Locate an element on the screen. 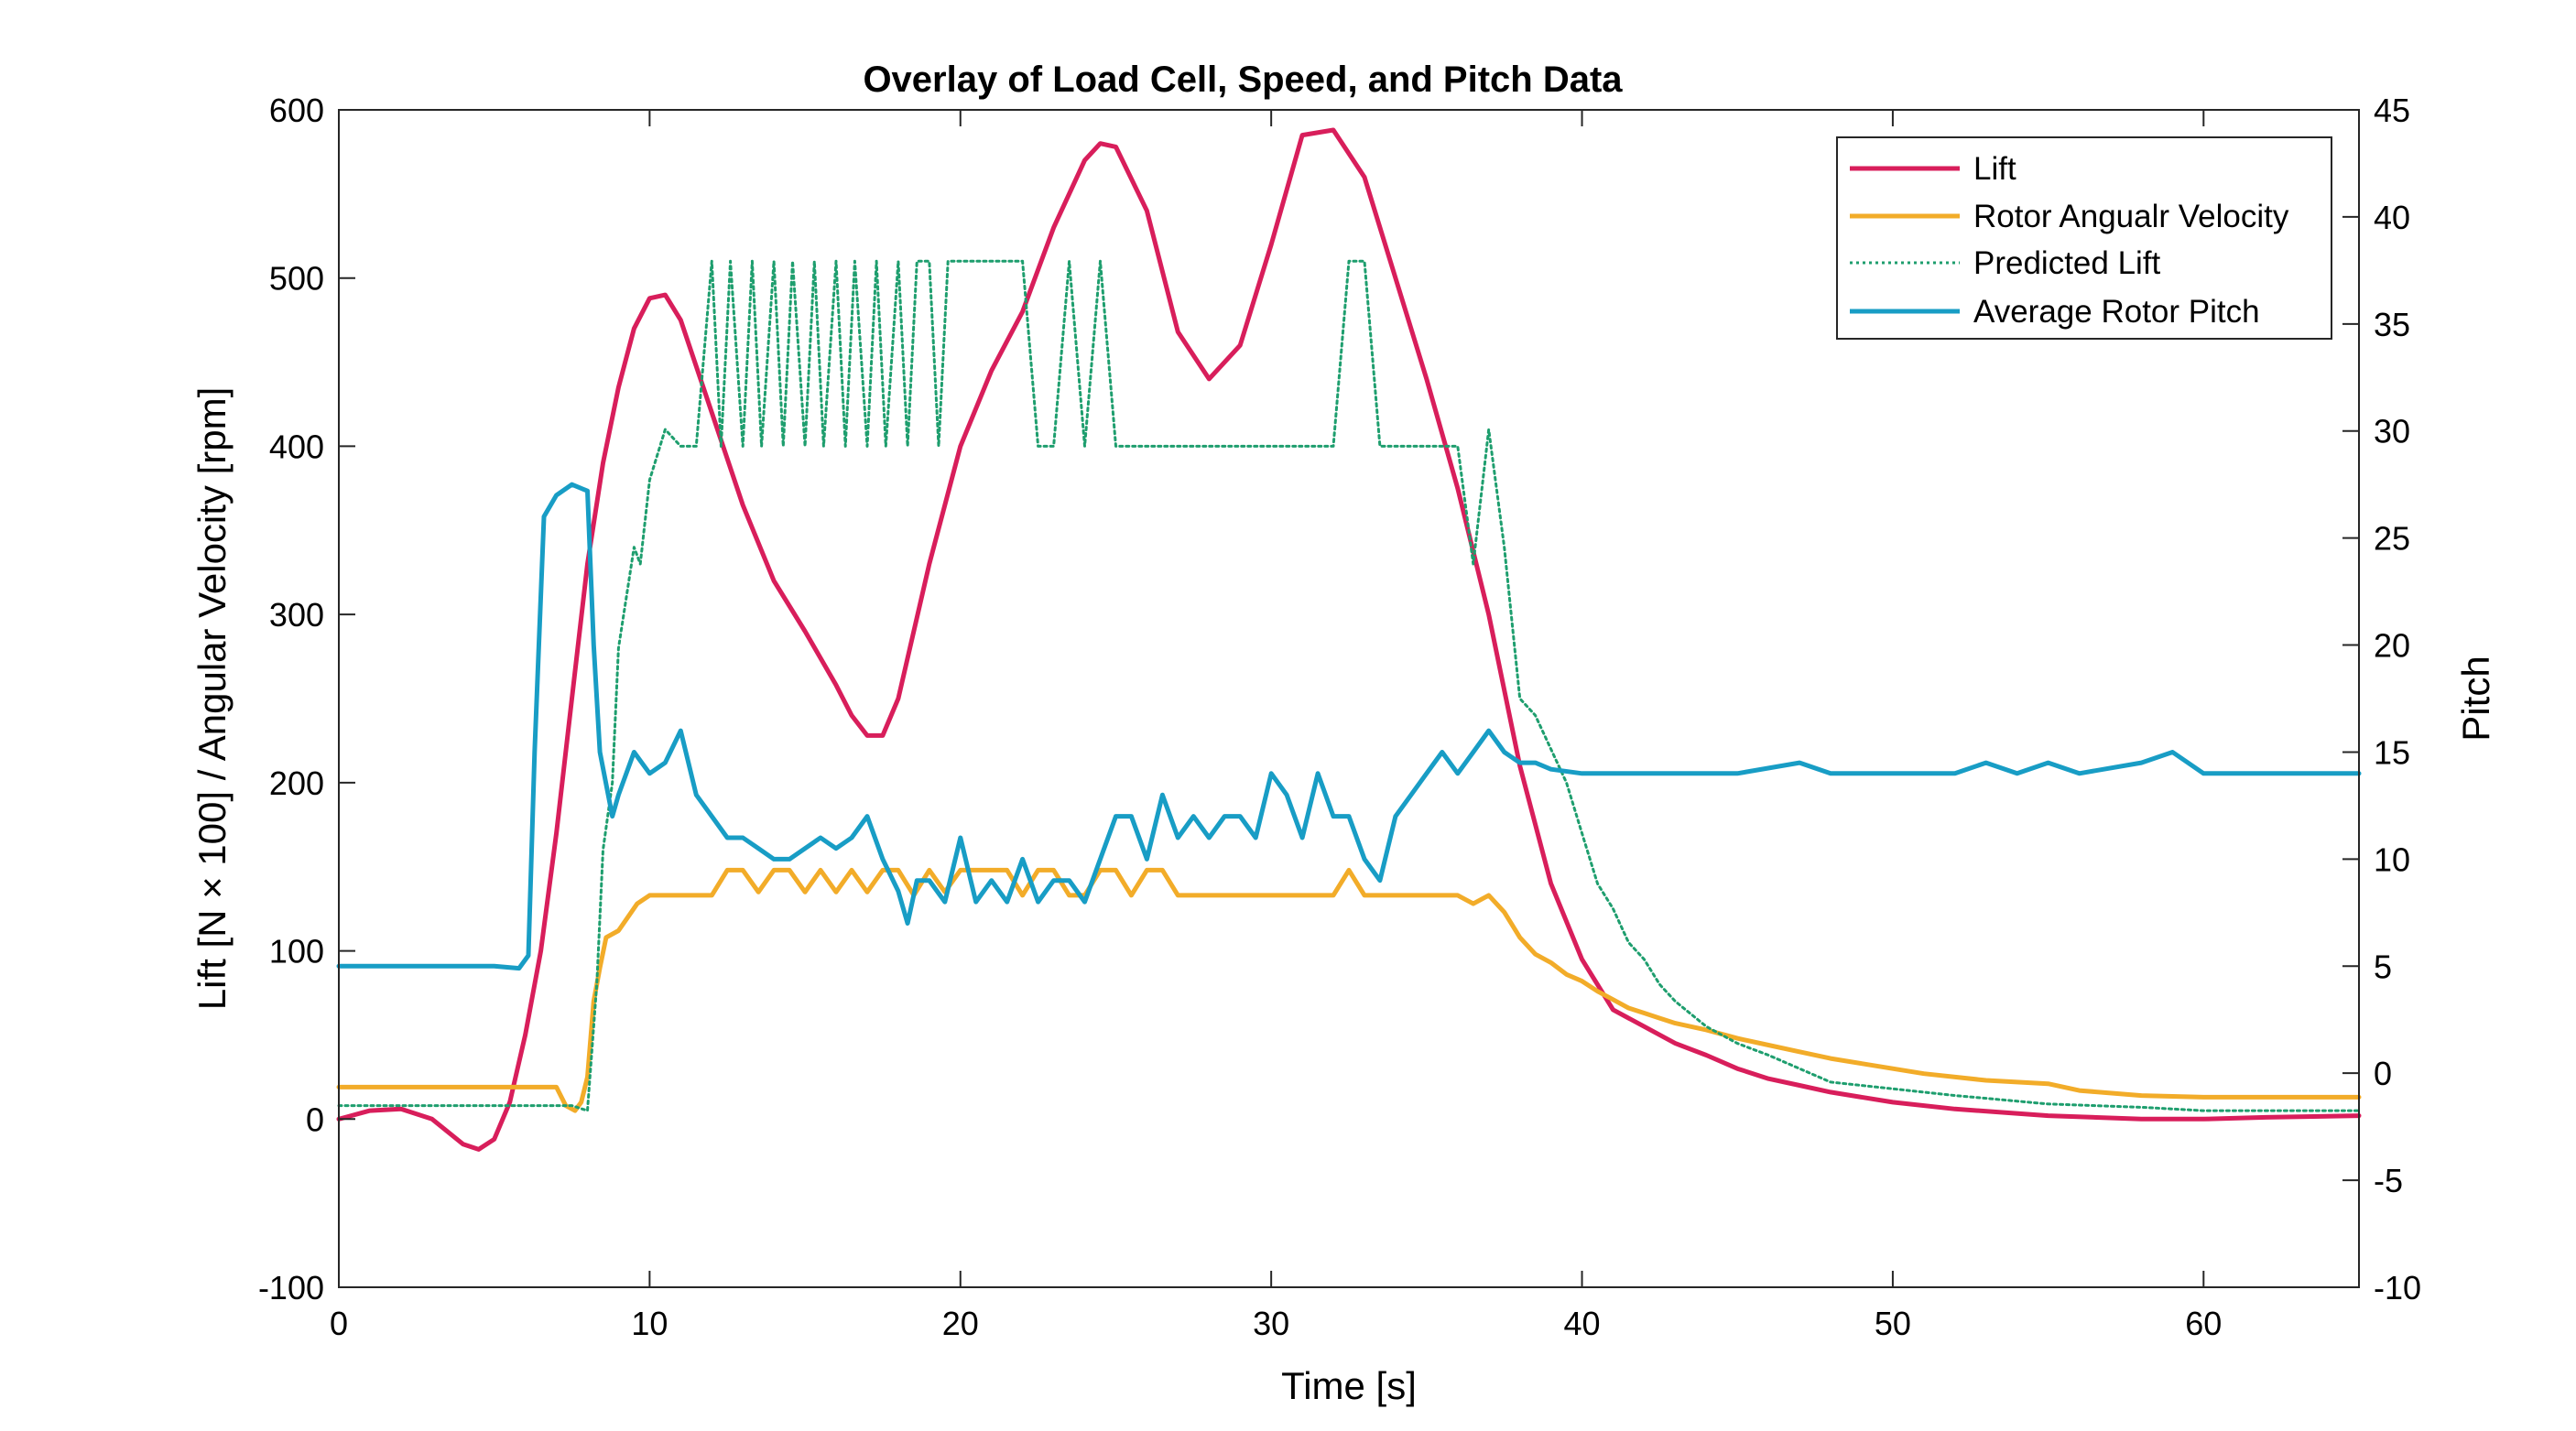 The image size is (2576, 1431). y-tick-label-right: 0 is located at coordinates (2383, 1073).